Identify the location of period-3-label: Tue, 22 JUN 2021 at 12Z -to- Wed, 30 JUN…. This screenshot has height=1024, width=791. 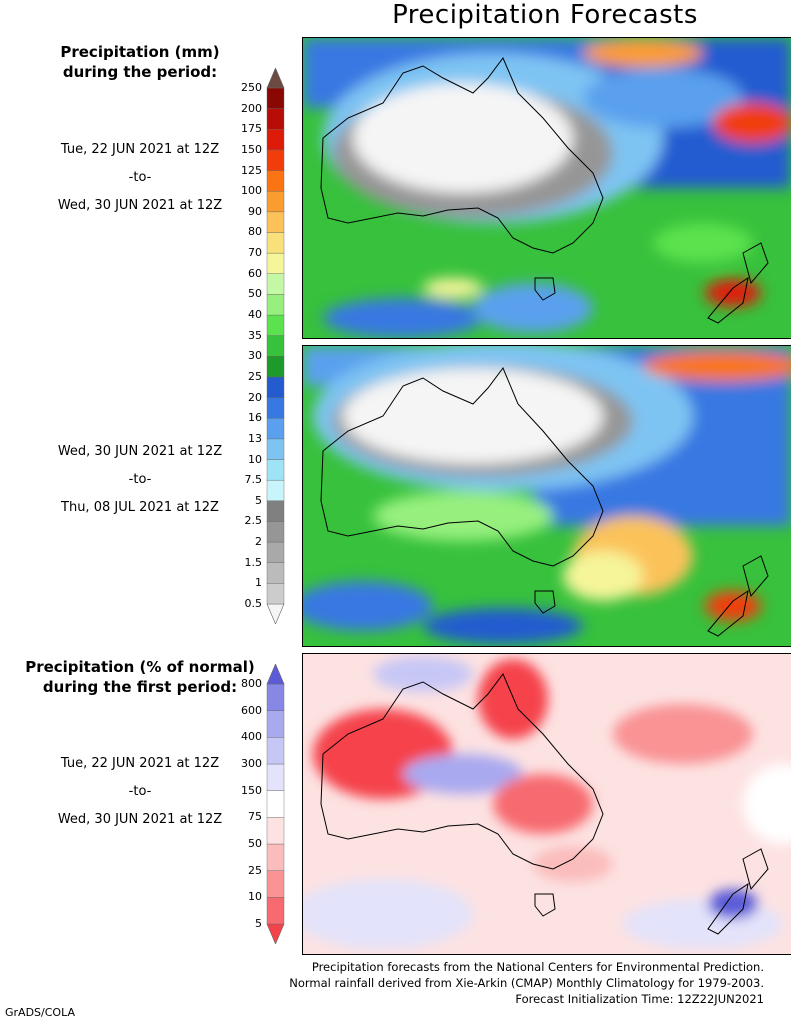
(140, 791).